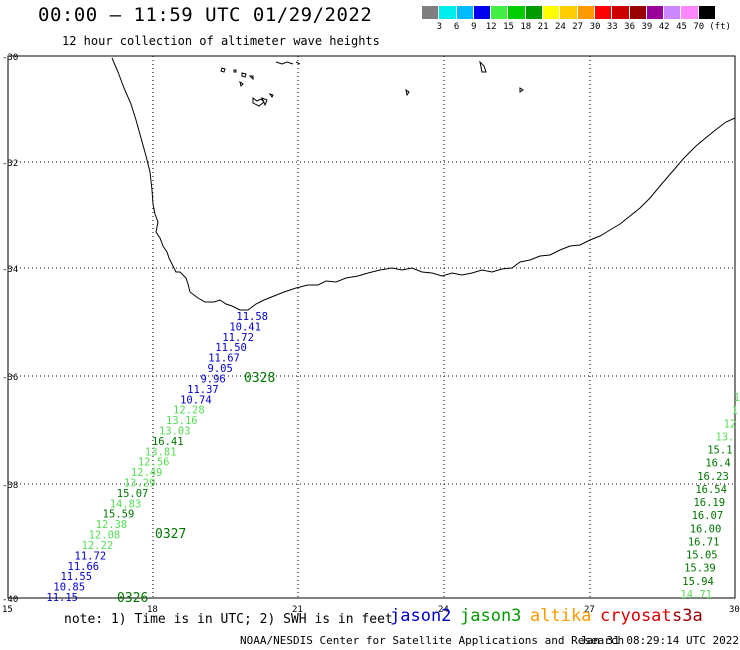  What do you see at coordinates (561, 616) in the screenshot?
I see `satellite-altika: altika` at bounding box center [561, 616].